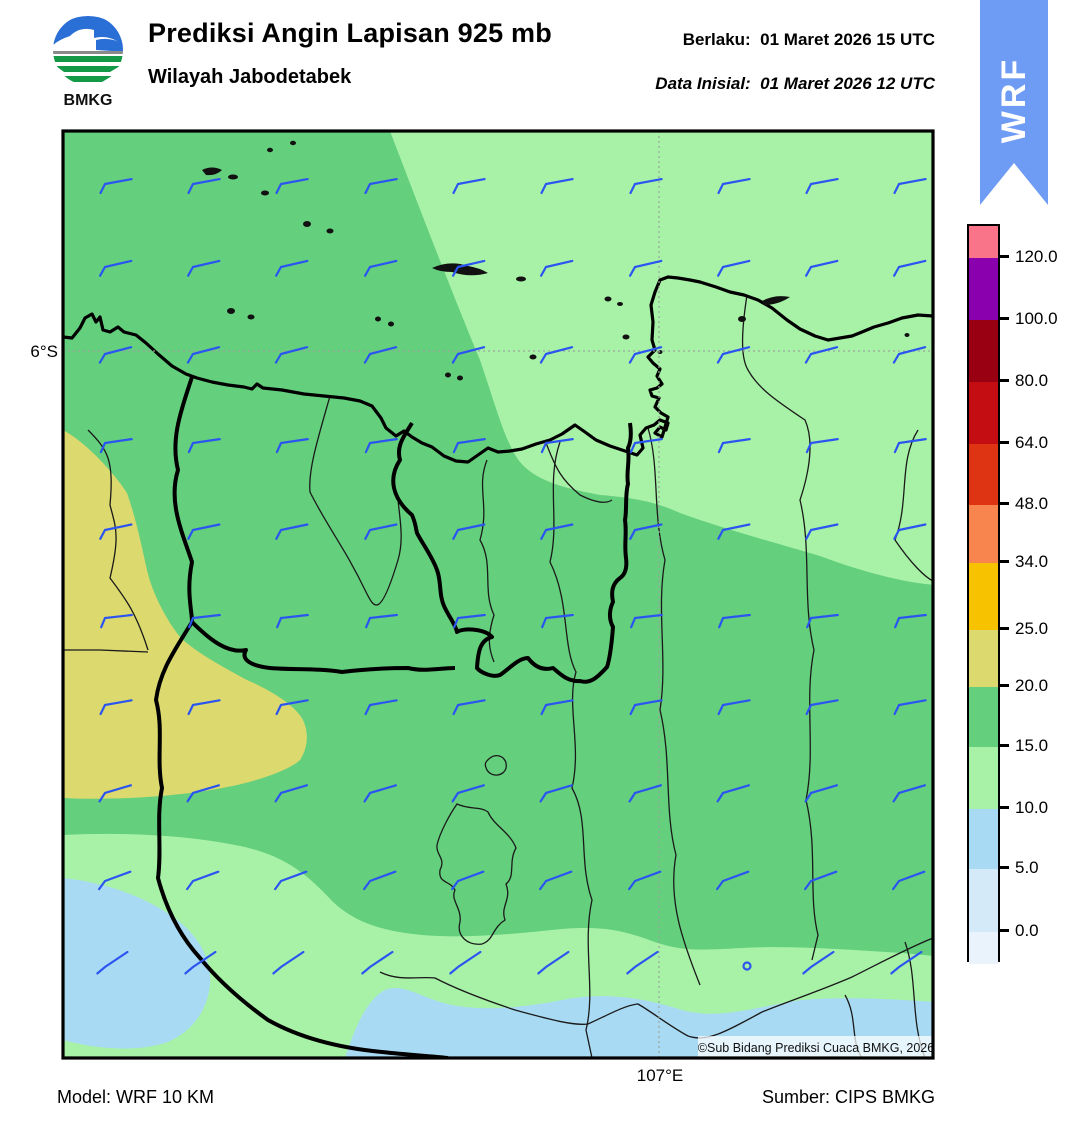  What do you see at coordinates (88, 49) in the screenshot?
I see `logo-art` at bounding box center [88, 49].